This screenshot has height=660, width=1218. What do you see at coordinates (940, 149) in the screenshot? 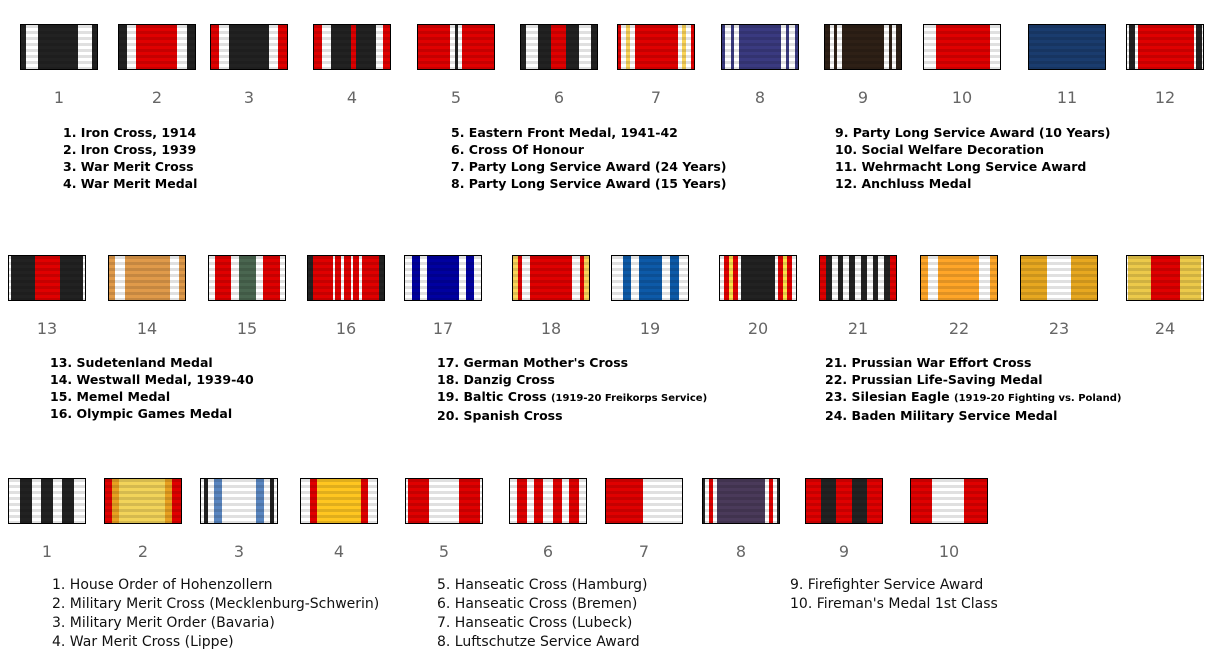
I see `legend-text: 10. Social Welfare Decoration` at bounding box center [940, 149].